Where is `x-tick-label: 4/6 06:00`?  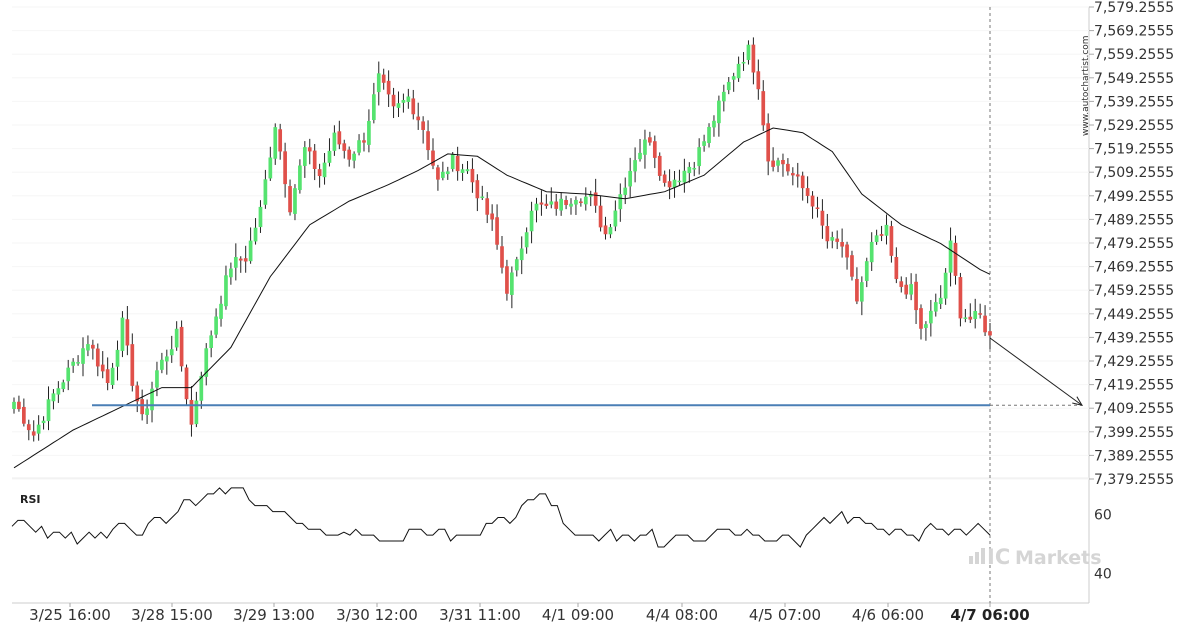 x-tick-label: 4/6 06:00 is located at coordinates (888, 615).